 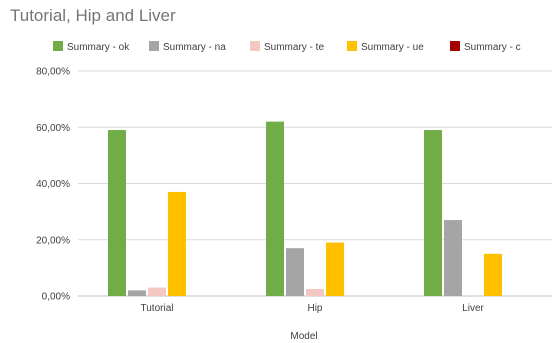 I want to click on x-tick-label: Tutorial, so click(x=157, y=308).